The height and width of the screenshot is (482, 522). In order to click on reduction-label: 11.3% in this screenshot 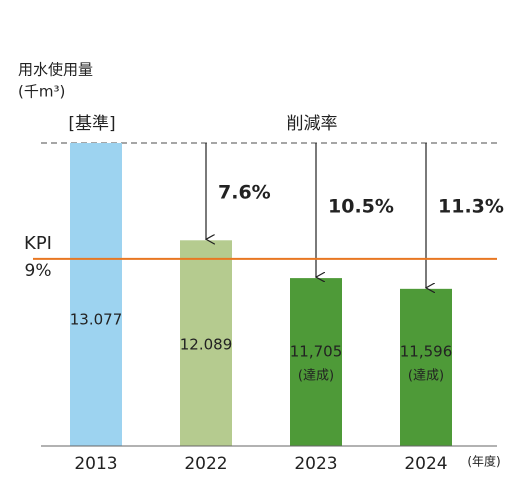, I will do `click(471, 207)`.